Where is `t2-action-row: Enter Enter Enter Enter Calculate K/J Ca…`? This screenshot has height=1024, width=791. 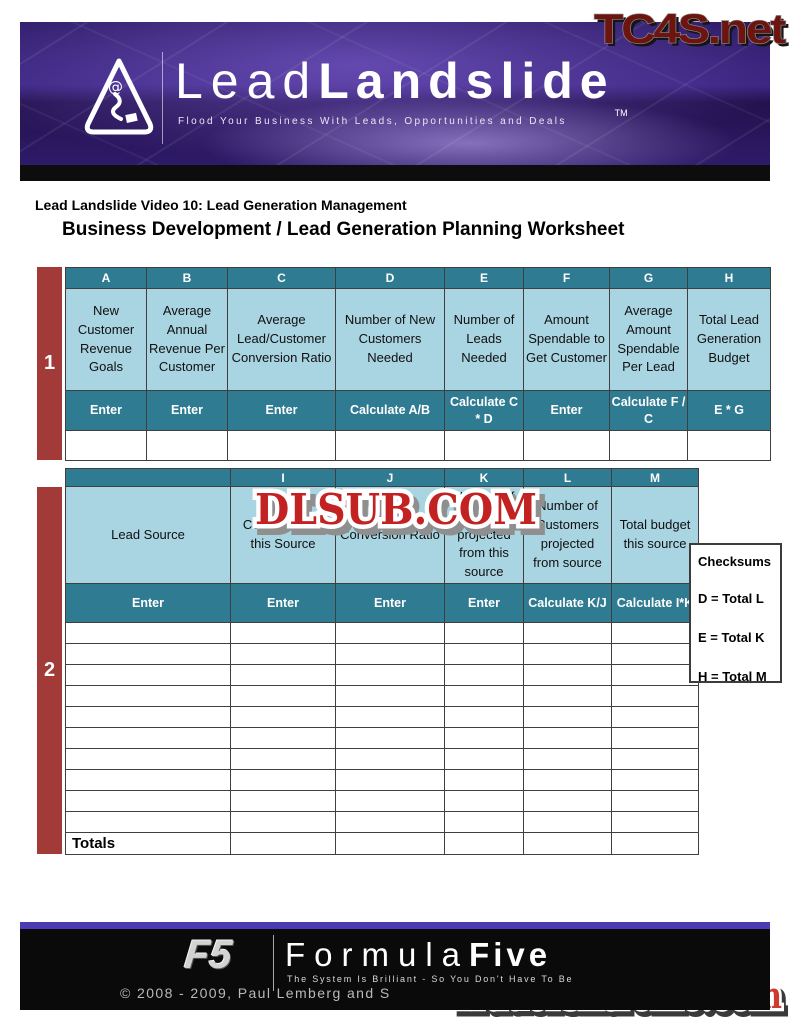
t2-action-row: Enter Enter Enter Enter Calculate K/J Ca… is located at coordinates (382, 603).